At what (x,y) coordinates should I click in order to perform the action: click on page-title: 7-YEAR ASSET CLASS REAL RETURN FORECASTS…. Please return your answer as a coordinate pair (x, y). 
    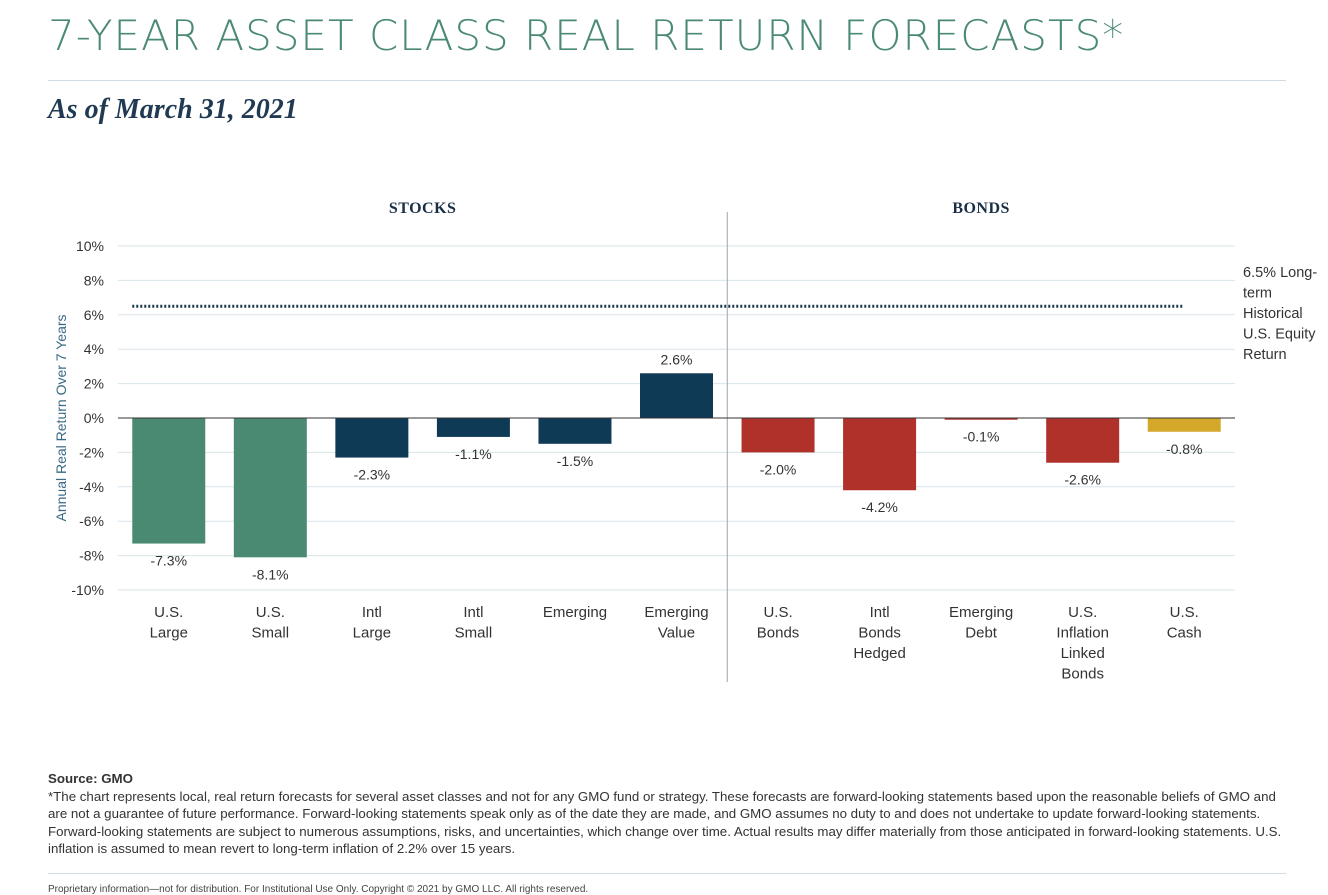
    Looking at the image, I should click on (586, 35).